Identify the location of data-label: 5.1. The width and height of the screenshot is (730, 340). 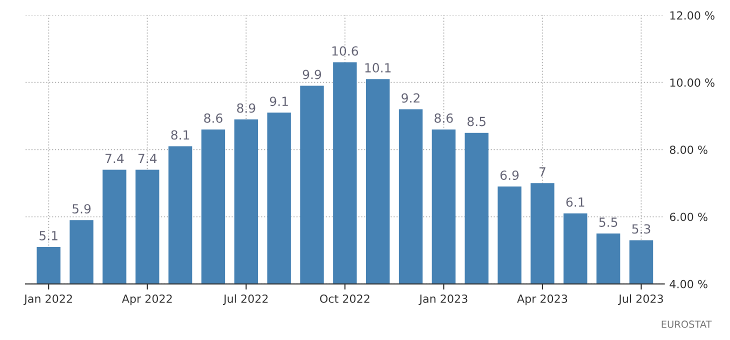
(49, 235).